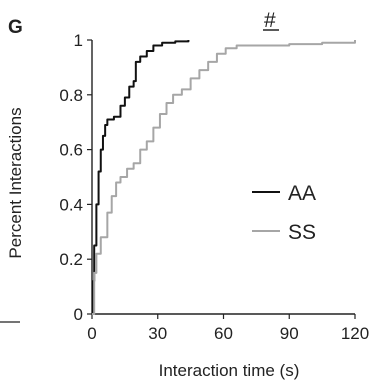 This screenshot has height=388, width=379. What do you see at coordinates (157, 333) in the screenshot?
I see `x-tick-label: 30` at bounding box center [157, 333].